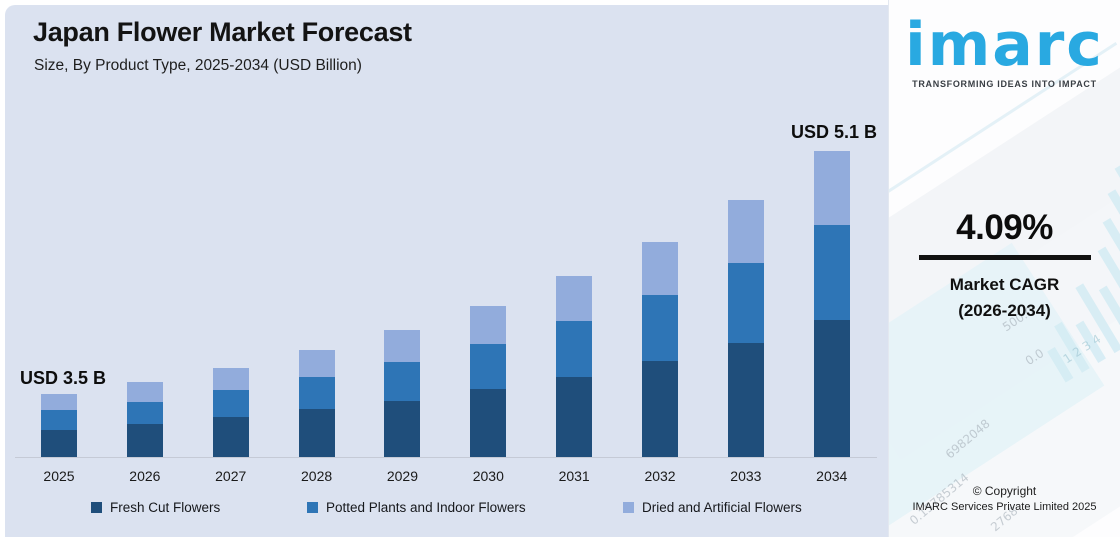  I want to click on bar-2032, so click(660, 349).